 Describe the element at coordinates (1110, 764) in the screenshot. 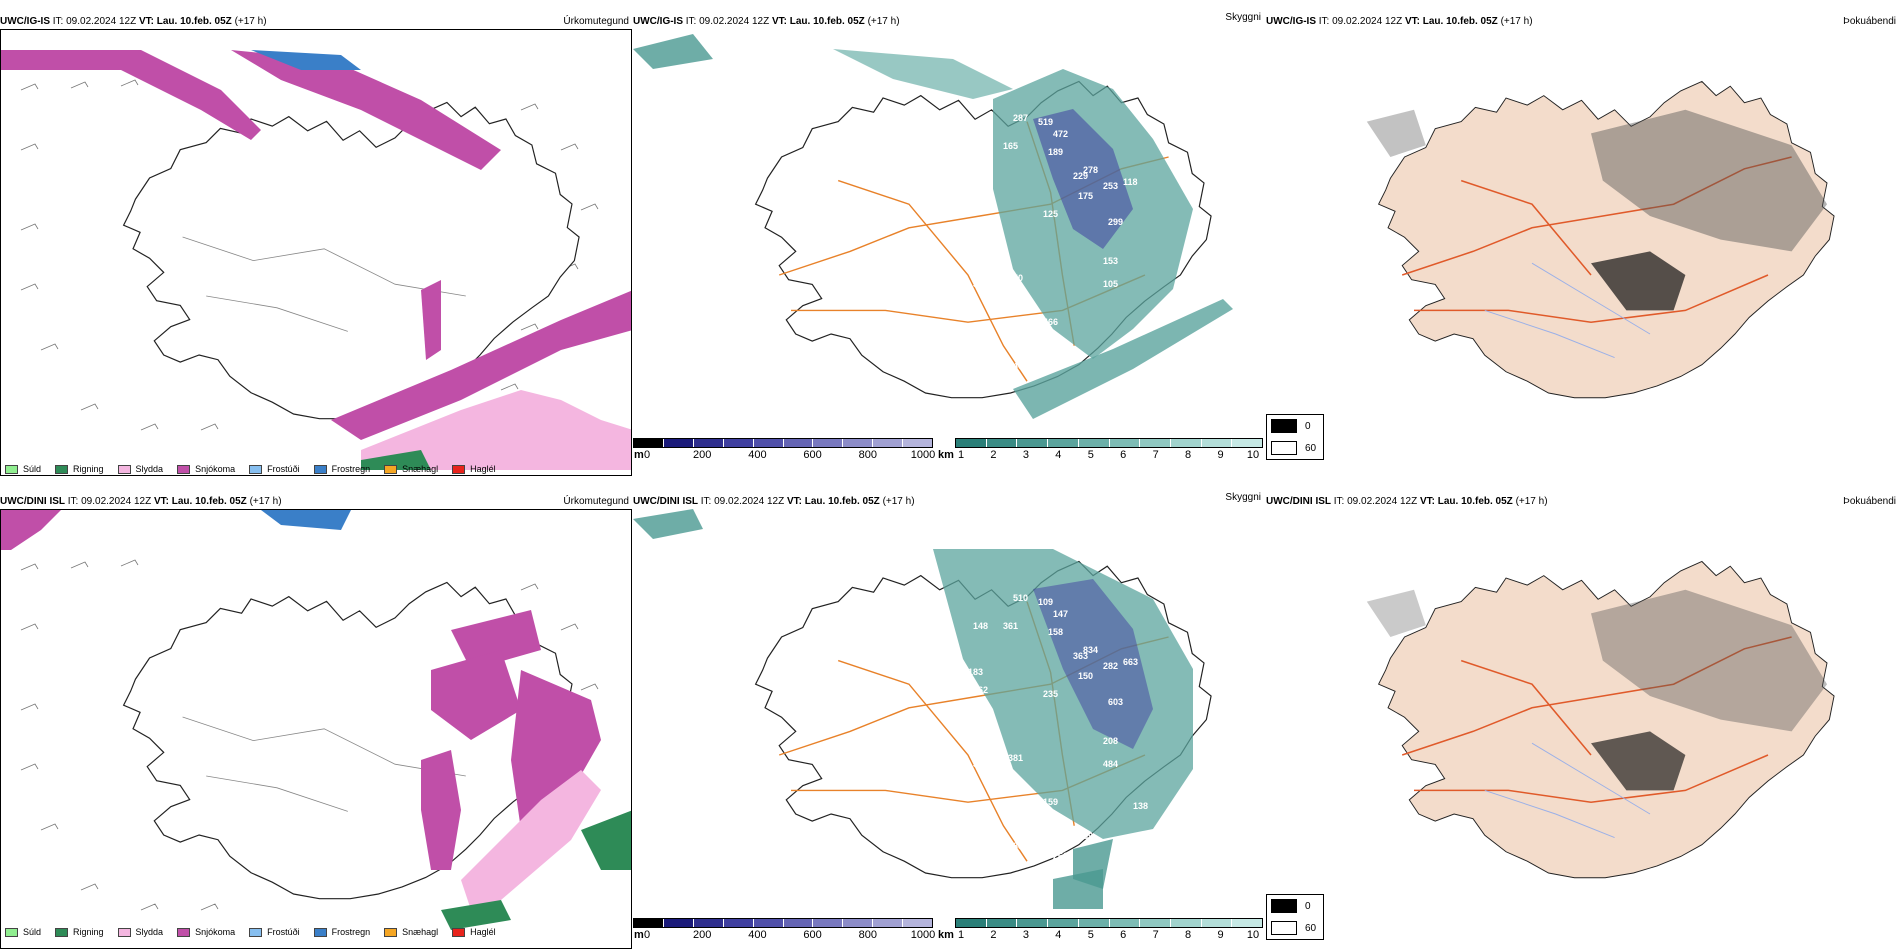

I see `visibility-value-label: 484` at that location.